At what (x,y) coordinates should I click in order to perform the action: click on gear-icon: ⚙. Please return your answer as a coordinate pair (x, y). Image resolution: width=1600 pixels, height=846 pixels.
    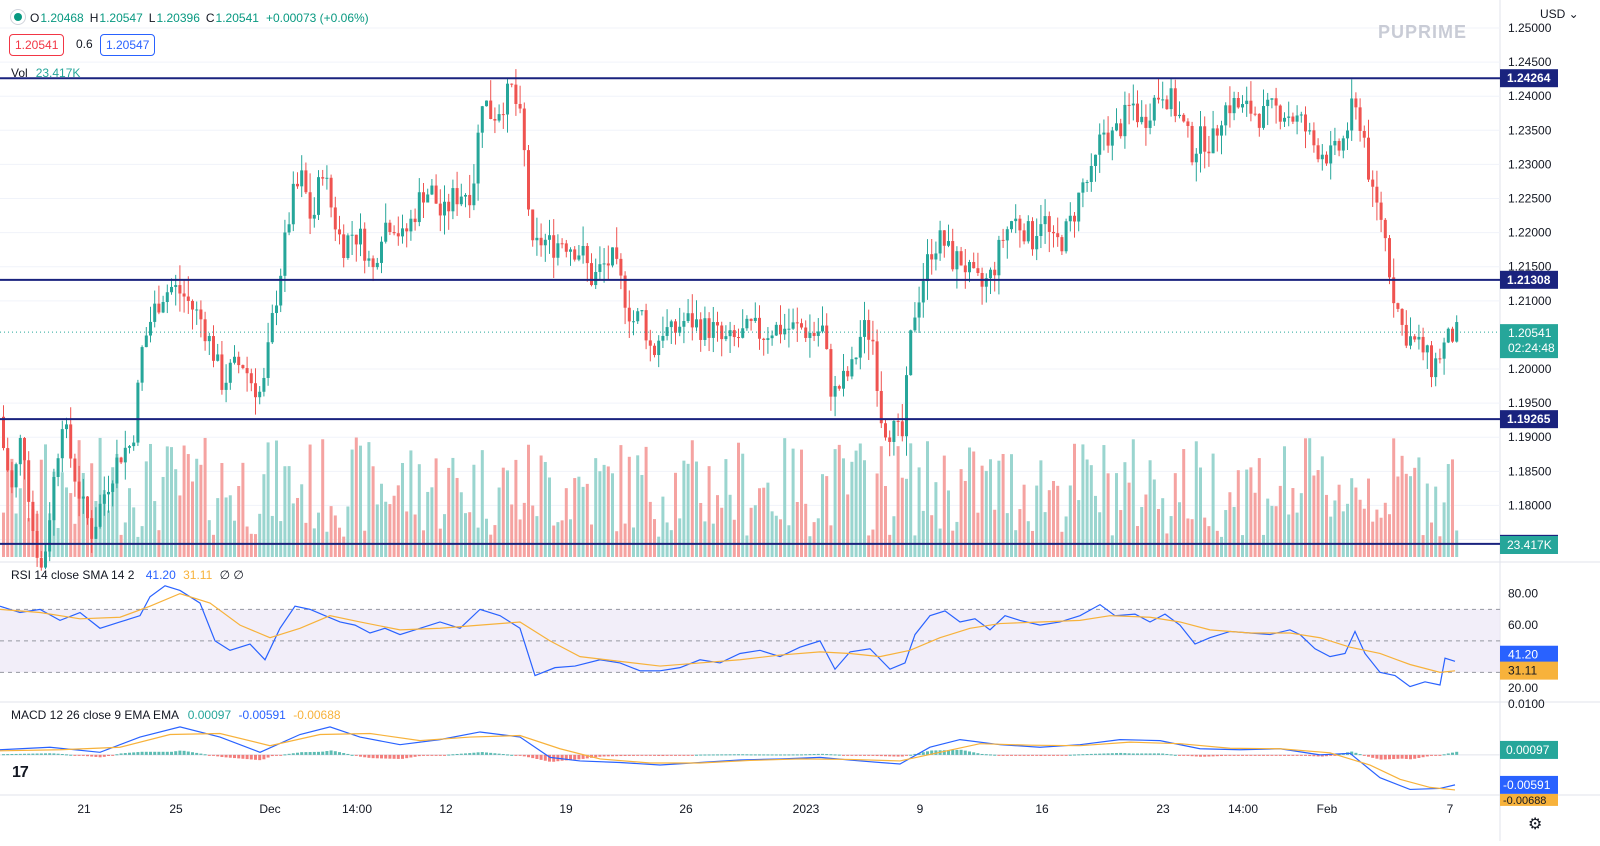
    Looking at the image, I should click on (1535, 824).